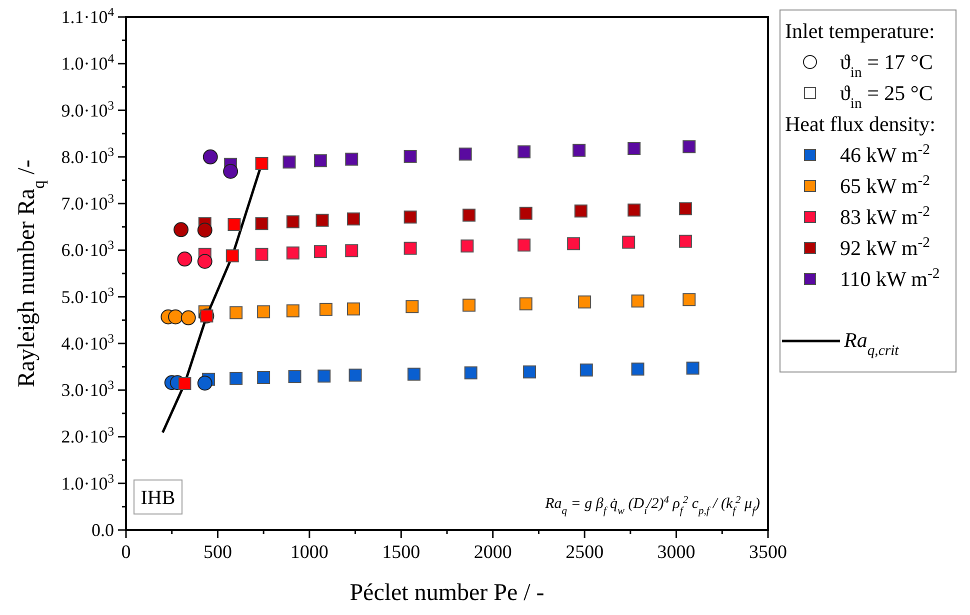 This screenshot has height=615, width=970. Describe the element at coordinates (87, 155) in the screenshot. I see `y-tick-label: 8.0·10$^{3}$` at that location.